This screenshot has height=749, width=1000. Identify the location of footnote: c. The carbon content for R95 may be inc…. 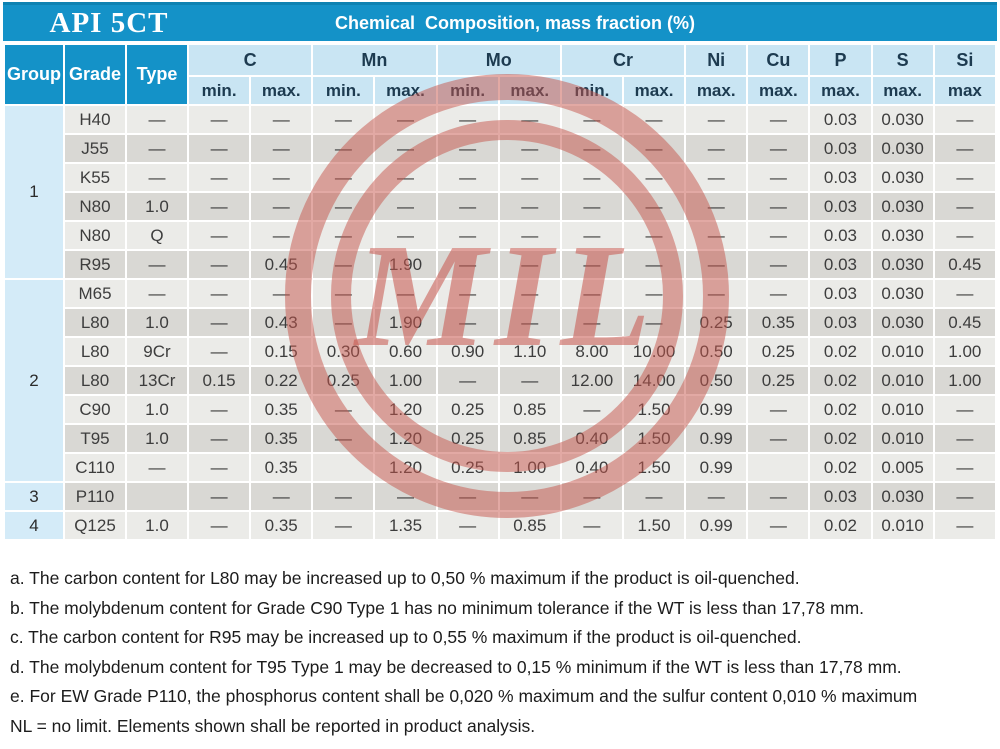
(406, 637).